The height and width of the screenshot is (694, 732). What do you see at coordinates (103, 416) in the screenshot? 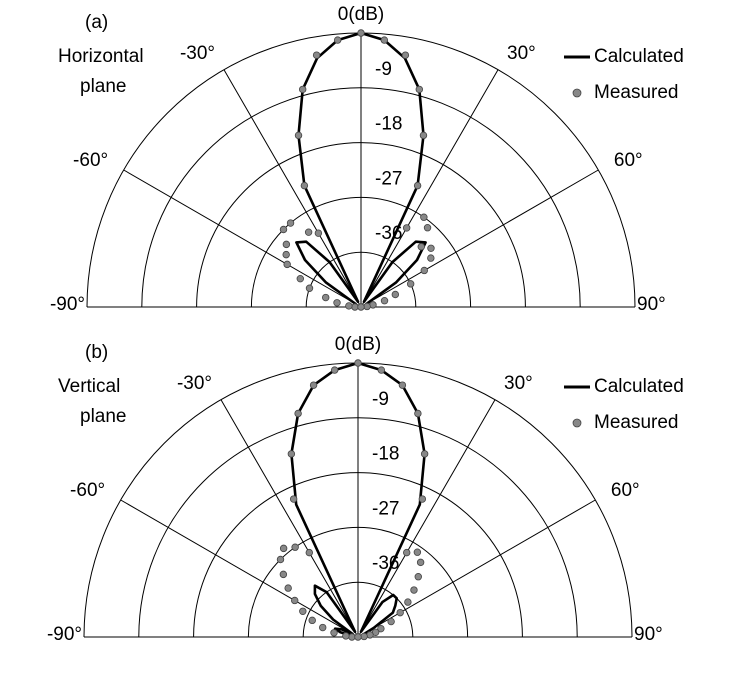
I see `panel-subtitle: plane` at bounding box center [103, 416].